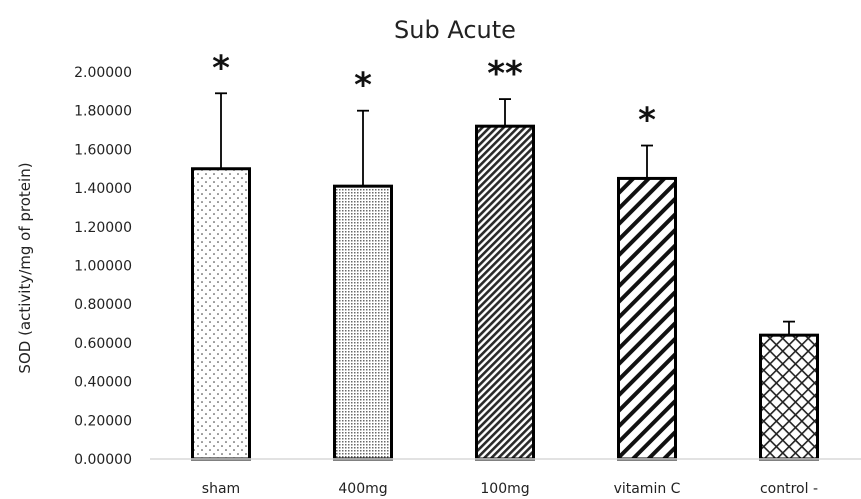  What do you see at coordinates (505, 74) in the screenshot?
I see `significance-marker: **` at bounding box center [505, 74].